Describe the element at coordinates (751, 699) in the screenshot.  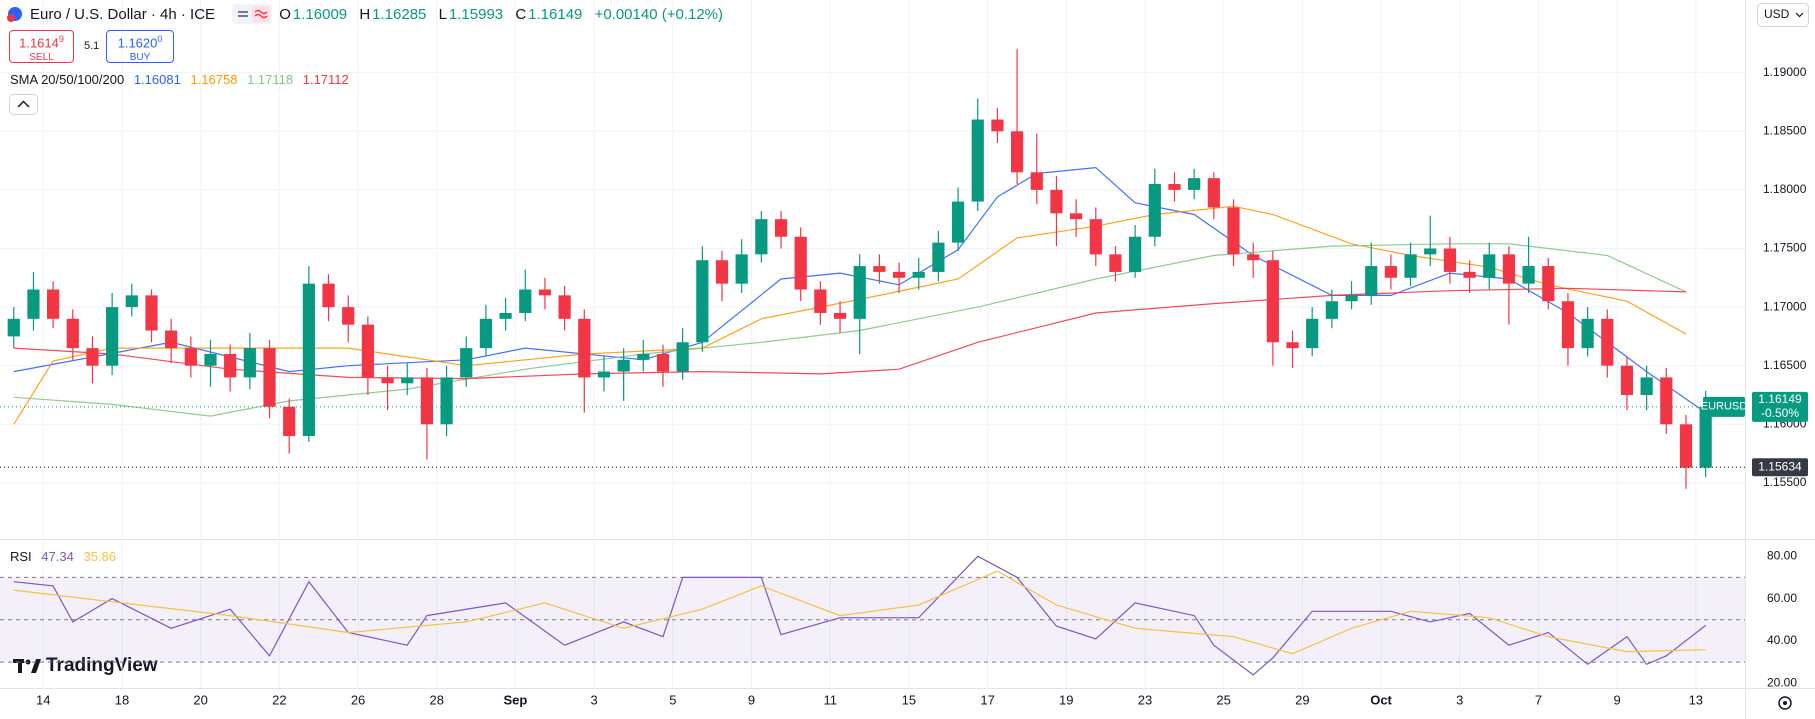
I see `x-tick-label: 9` at that location.